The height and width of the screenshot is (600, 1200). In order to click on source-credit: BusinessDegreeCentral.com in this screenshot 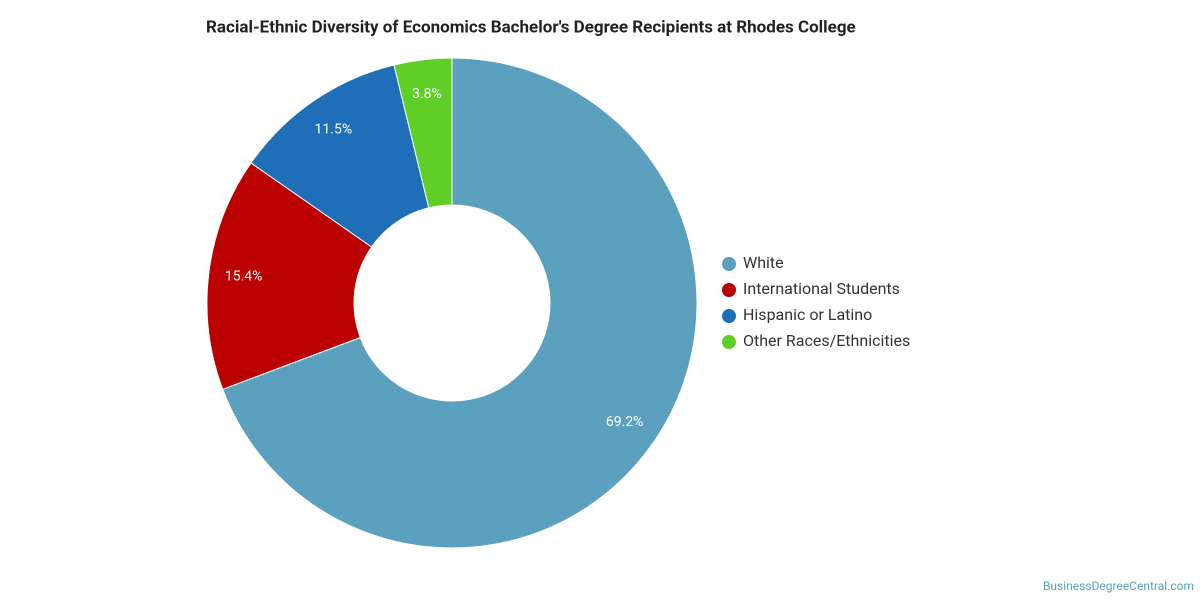, I will do `click(1118, 586)`.